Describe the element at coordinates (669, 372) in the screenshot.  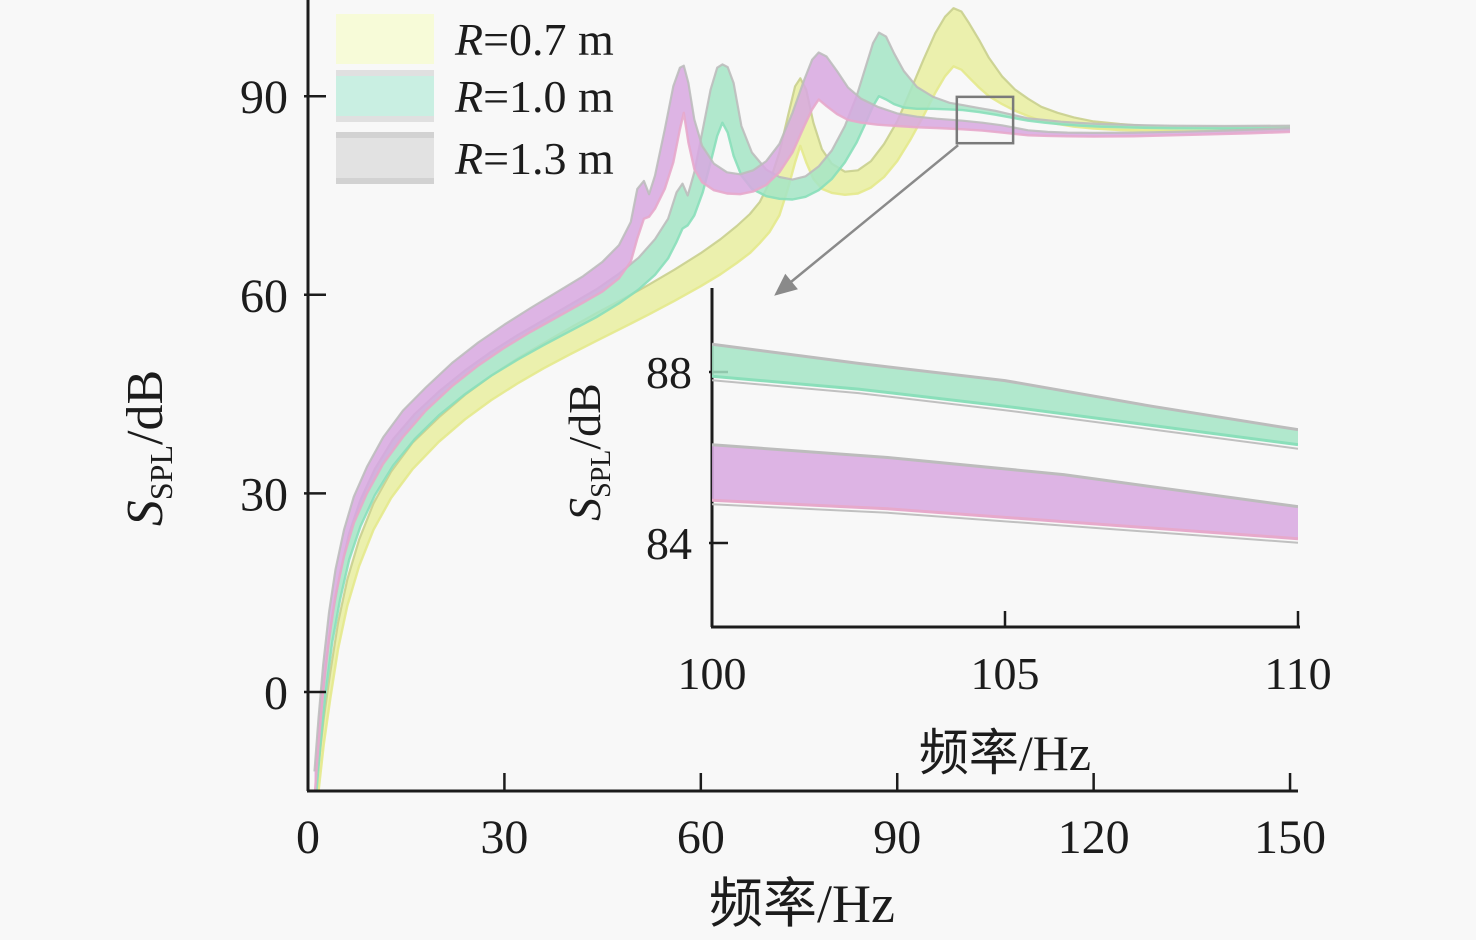
I see `inset-y-tick-label: 88` at that location.